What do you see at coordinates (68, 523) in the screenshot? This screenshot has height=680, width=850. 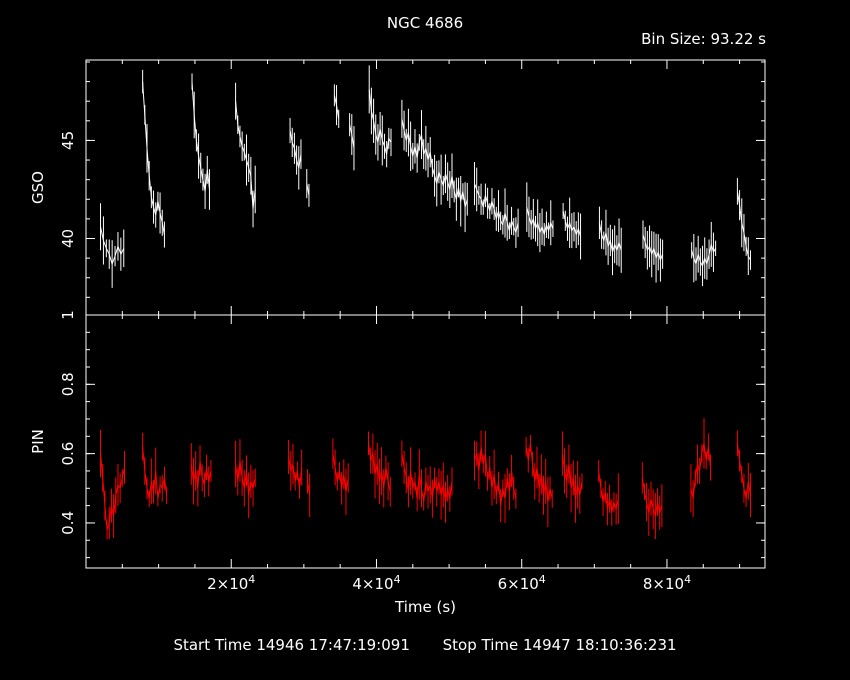 I see `pin-y-tick-label: 0.4` at bounding box center [68, 523].